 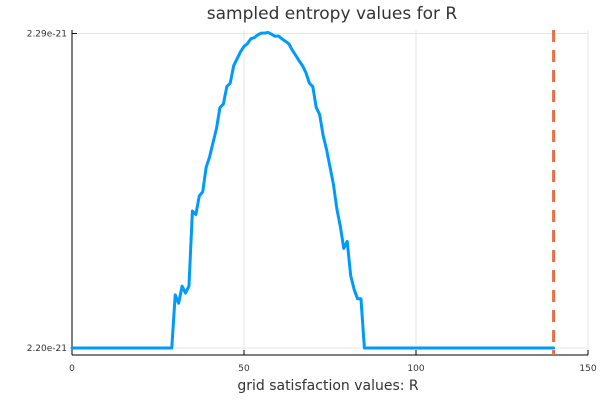 I want to click on x-axis-label: grid satisfaction values: R, so click(x=328, y=386).